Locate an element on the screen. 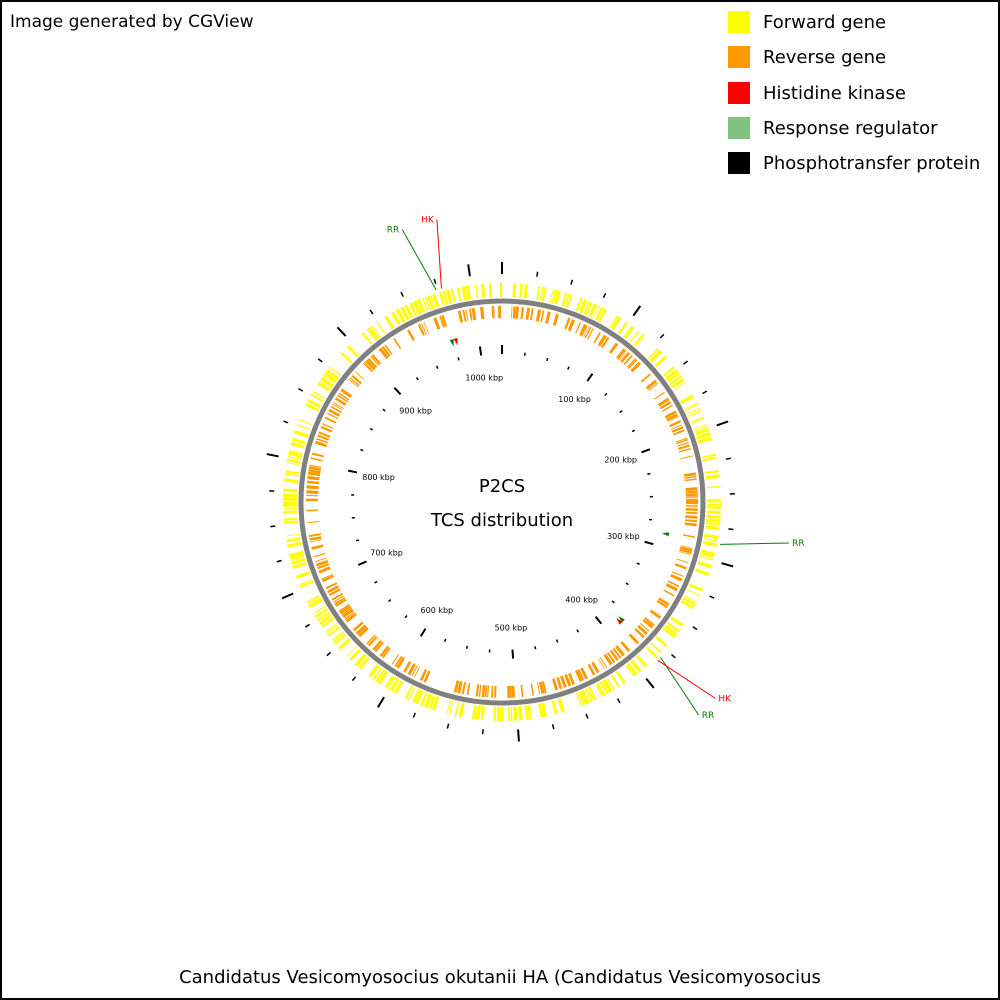  legend-swatch-response-regulator is located at coordinates (739, 127).